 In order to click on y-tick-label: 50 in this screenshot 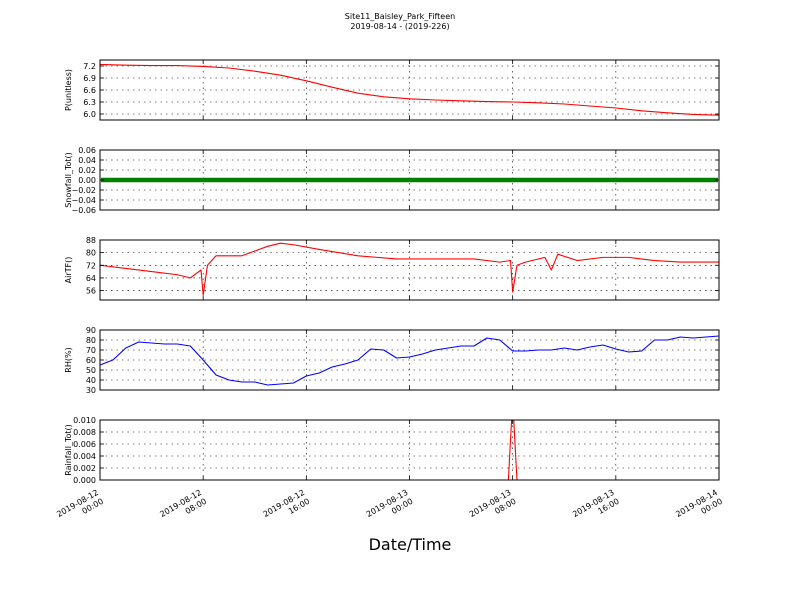, I will do `click(91, 370)`.